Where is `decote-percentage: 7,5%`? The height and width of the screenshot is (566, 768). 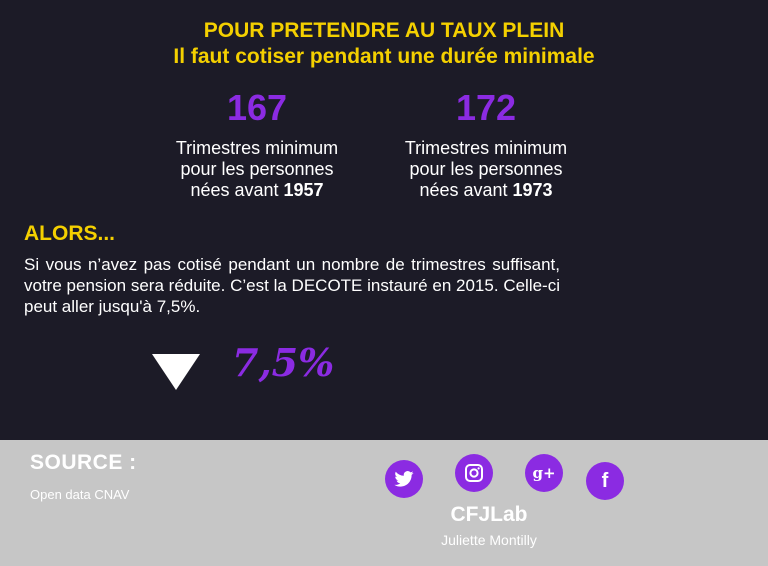
decote-percentage: 7,5% is located at coordinates (283, 362).